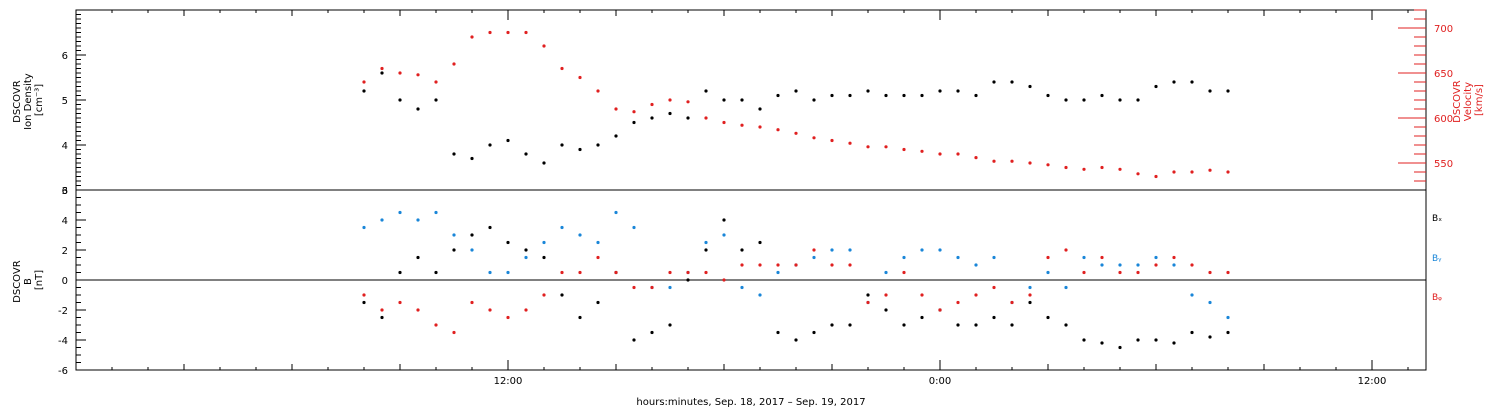  Describe the element at coordinates (1443, 164) in the screenshot. I see `velocity-tick-label: 550` at that location.